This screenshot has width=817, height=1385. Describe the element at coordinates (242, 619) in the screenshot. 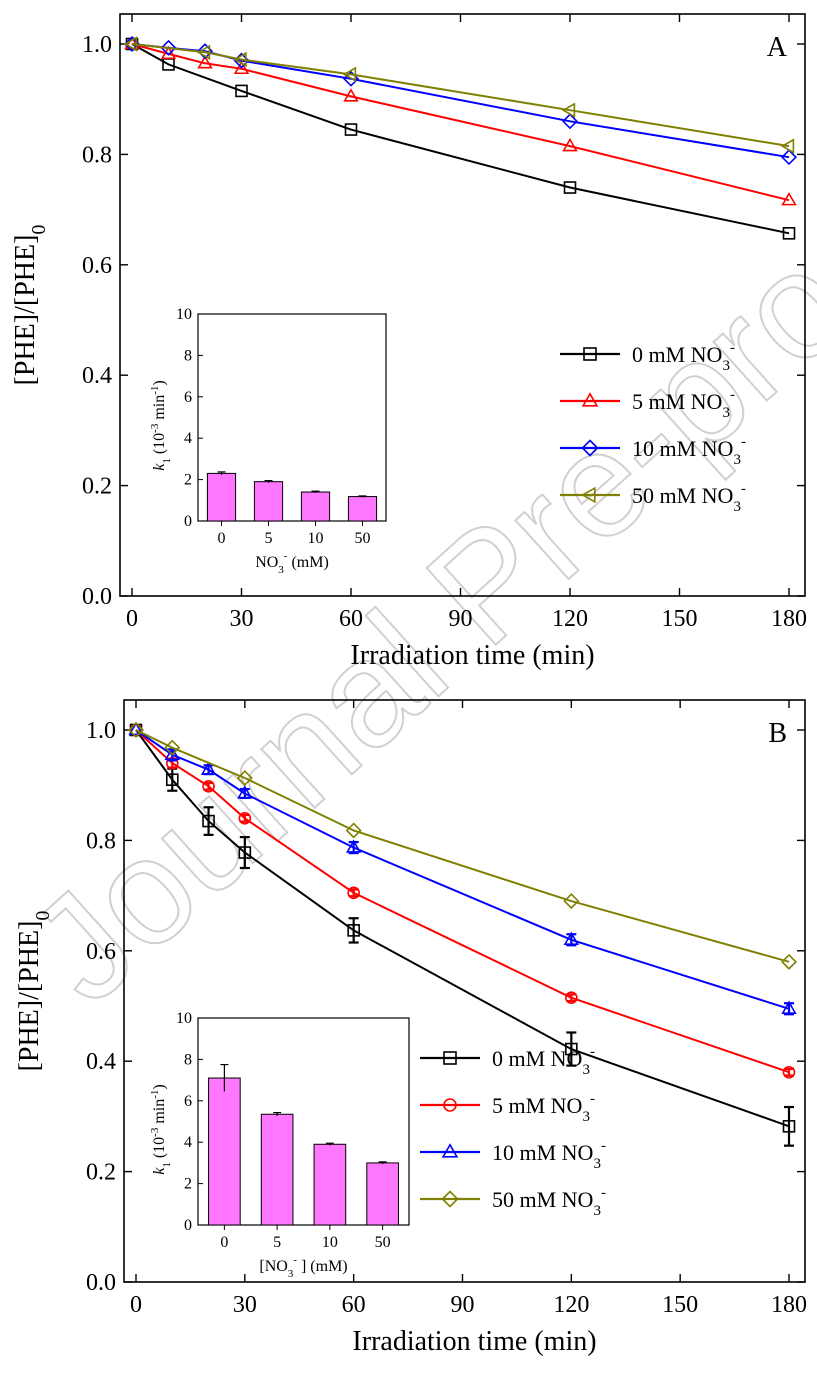

I see `x-tick-label: 30` at that location.